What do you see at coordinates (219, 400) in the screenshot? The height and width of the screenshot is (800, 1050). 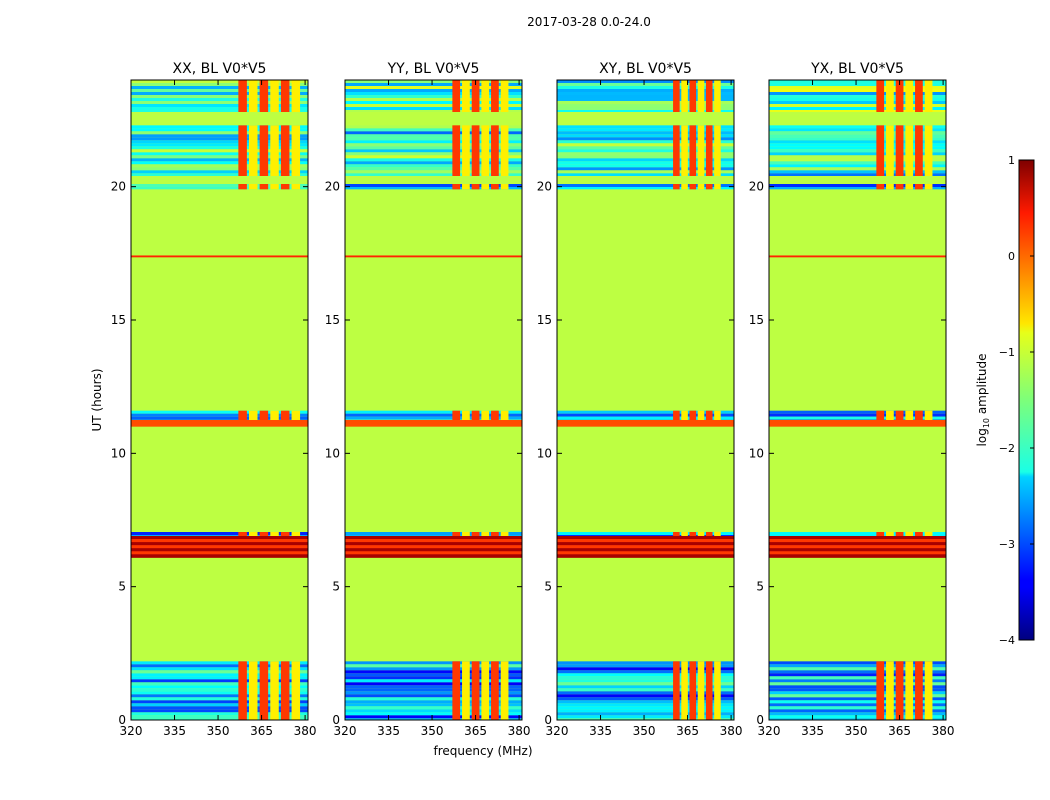 I see `panel-frame` at bounding box center [219, 400].